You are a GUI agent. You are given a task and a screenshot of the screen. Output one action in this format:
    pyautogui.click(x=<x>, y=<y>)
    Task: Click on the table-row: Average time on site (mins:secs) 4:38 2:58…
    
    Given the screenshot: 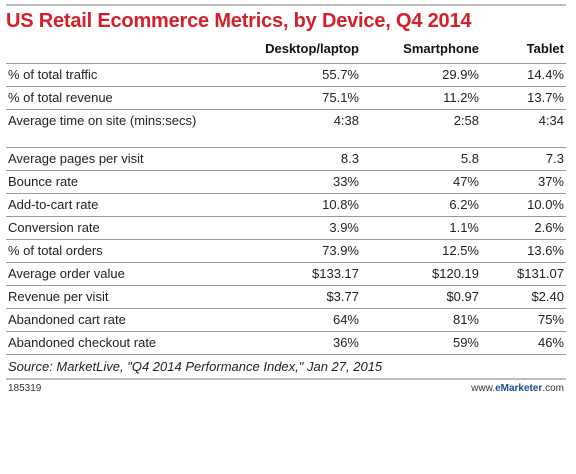 What is the action you would take?
    pyautogui.click(x=286, y=128)
    